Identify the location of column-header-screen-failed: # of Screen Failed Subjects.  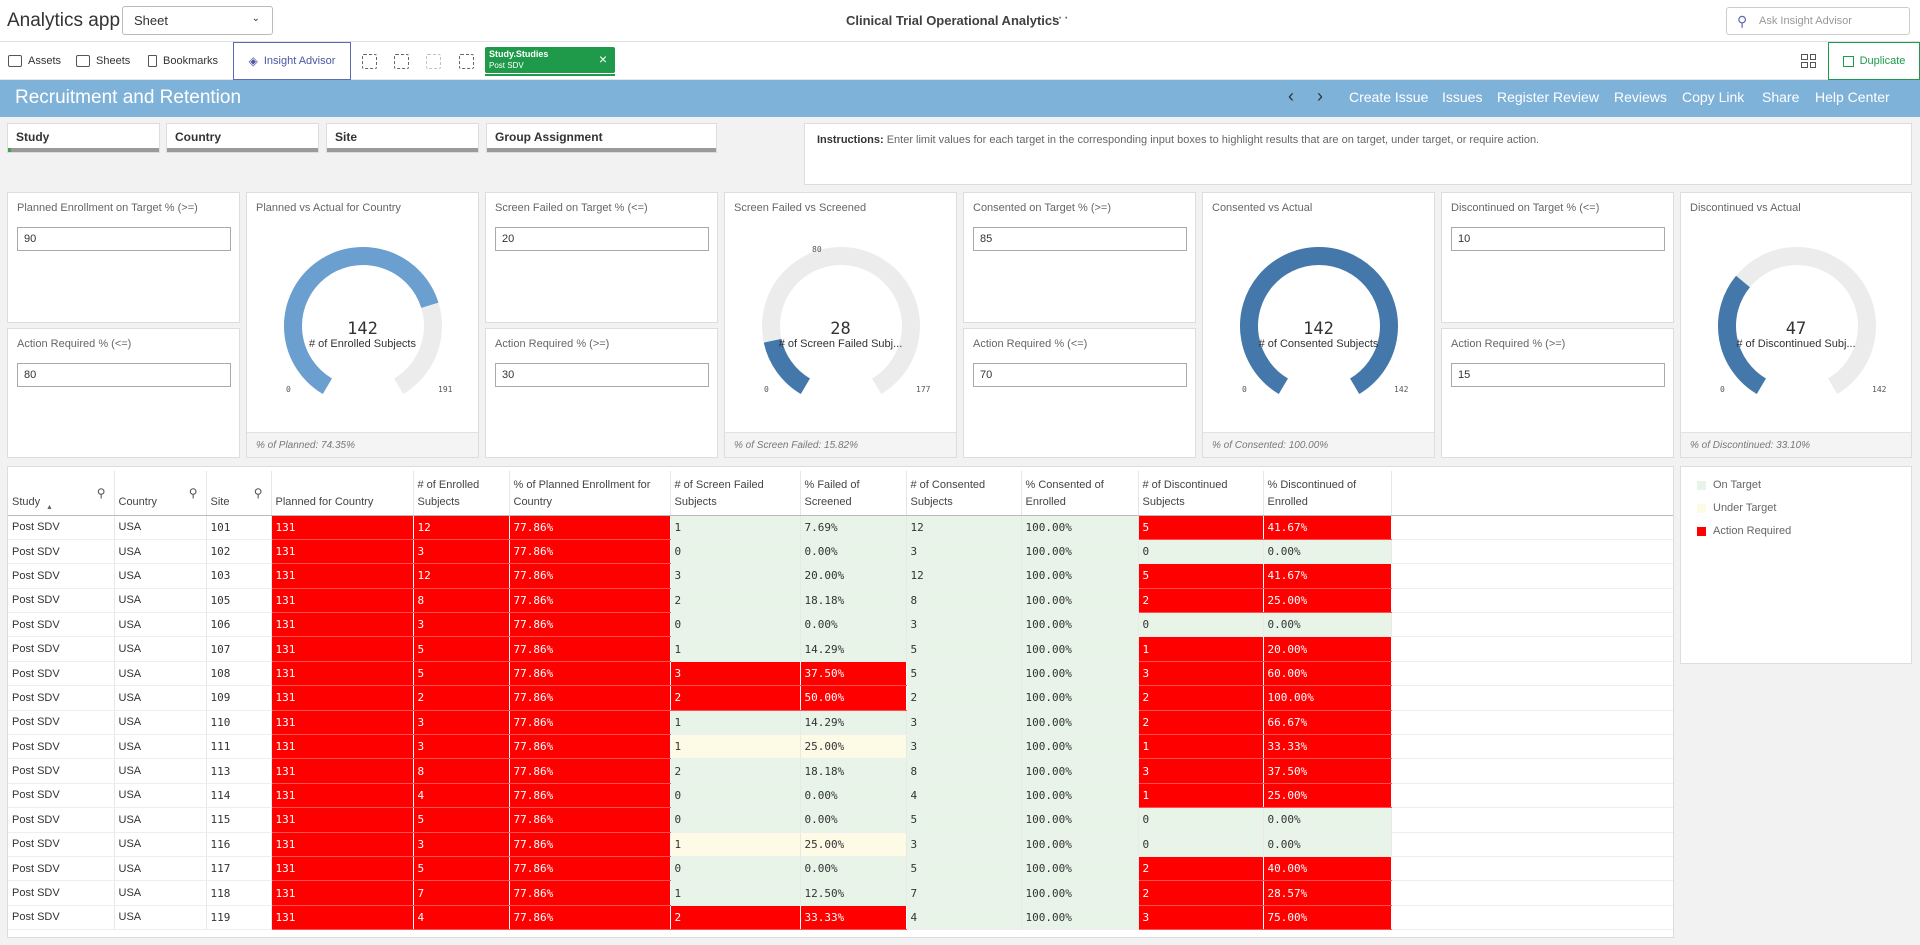
(735, 493).